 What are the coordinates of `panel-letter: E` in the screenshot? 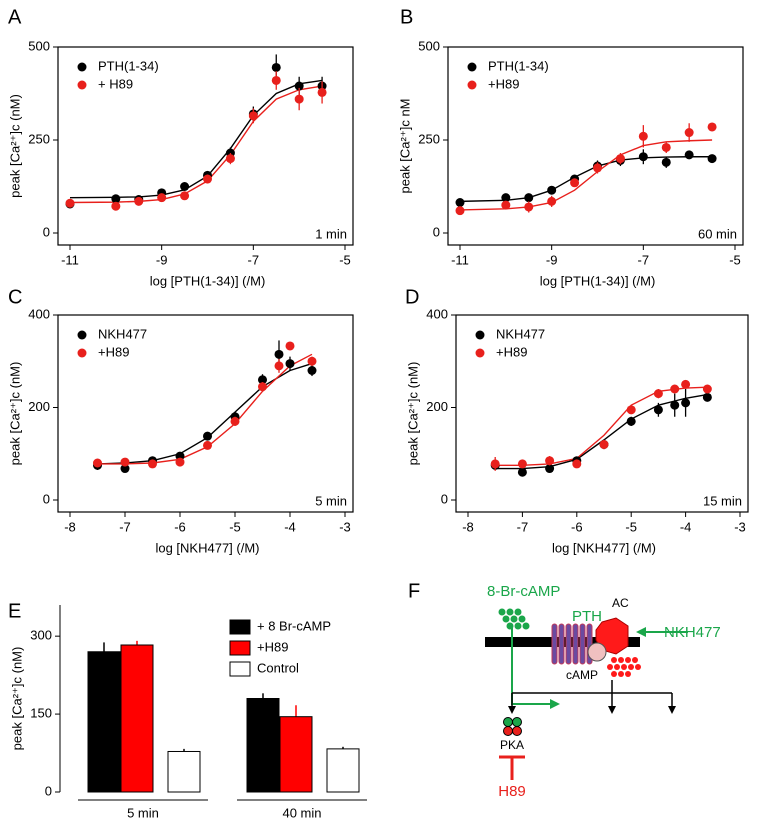 It's located at (14, 611).